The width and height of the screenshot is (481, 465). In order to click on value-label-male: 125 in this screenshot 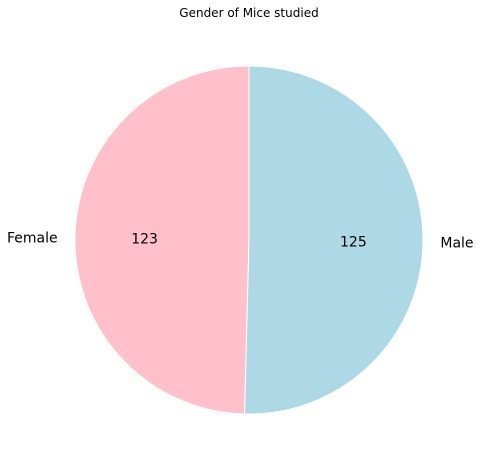, I will do `click(353, 242)`.